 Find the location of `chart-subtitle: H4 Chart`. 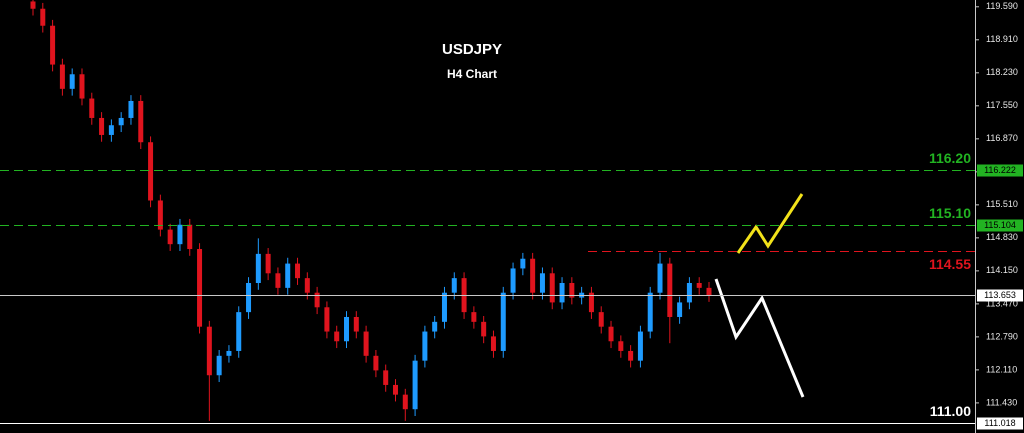

chart-subtitle: H4 Chart is located at coordinates (472, 74).